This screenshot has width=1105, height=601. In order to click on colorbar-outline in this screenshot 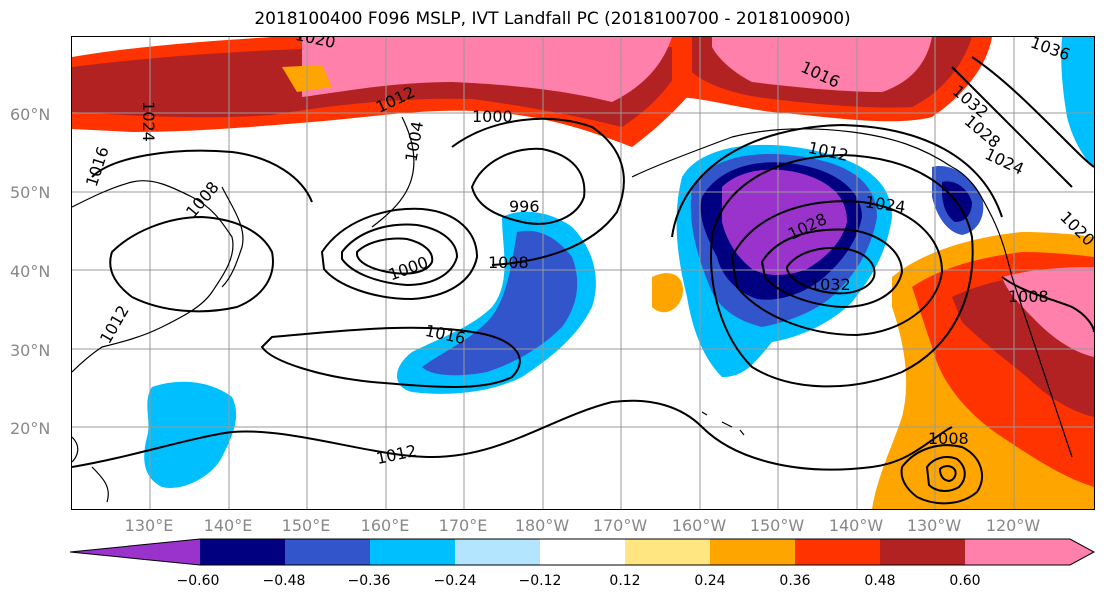, I will do `click(582, 552)`.